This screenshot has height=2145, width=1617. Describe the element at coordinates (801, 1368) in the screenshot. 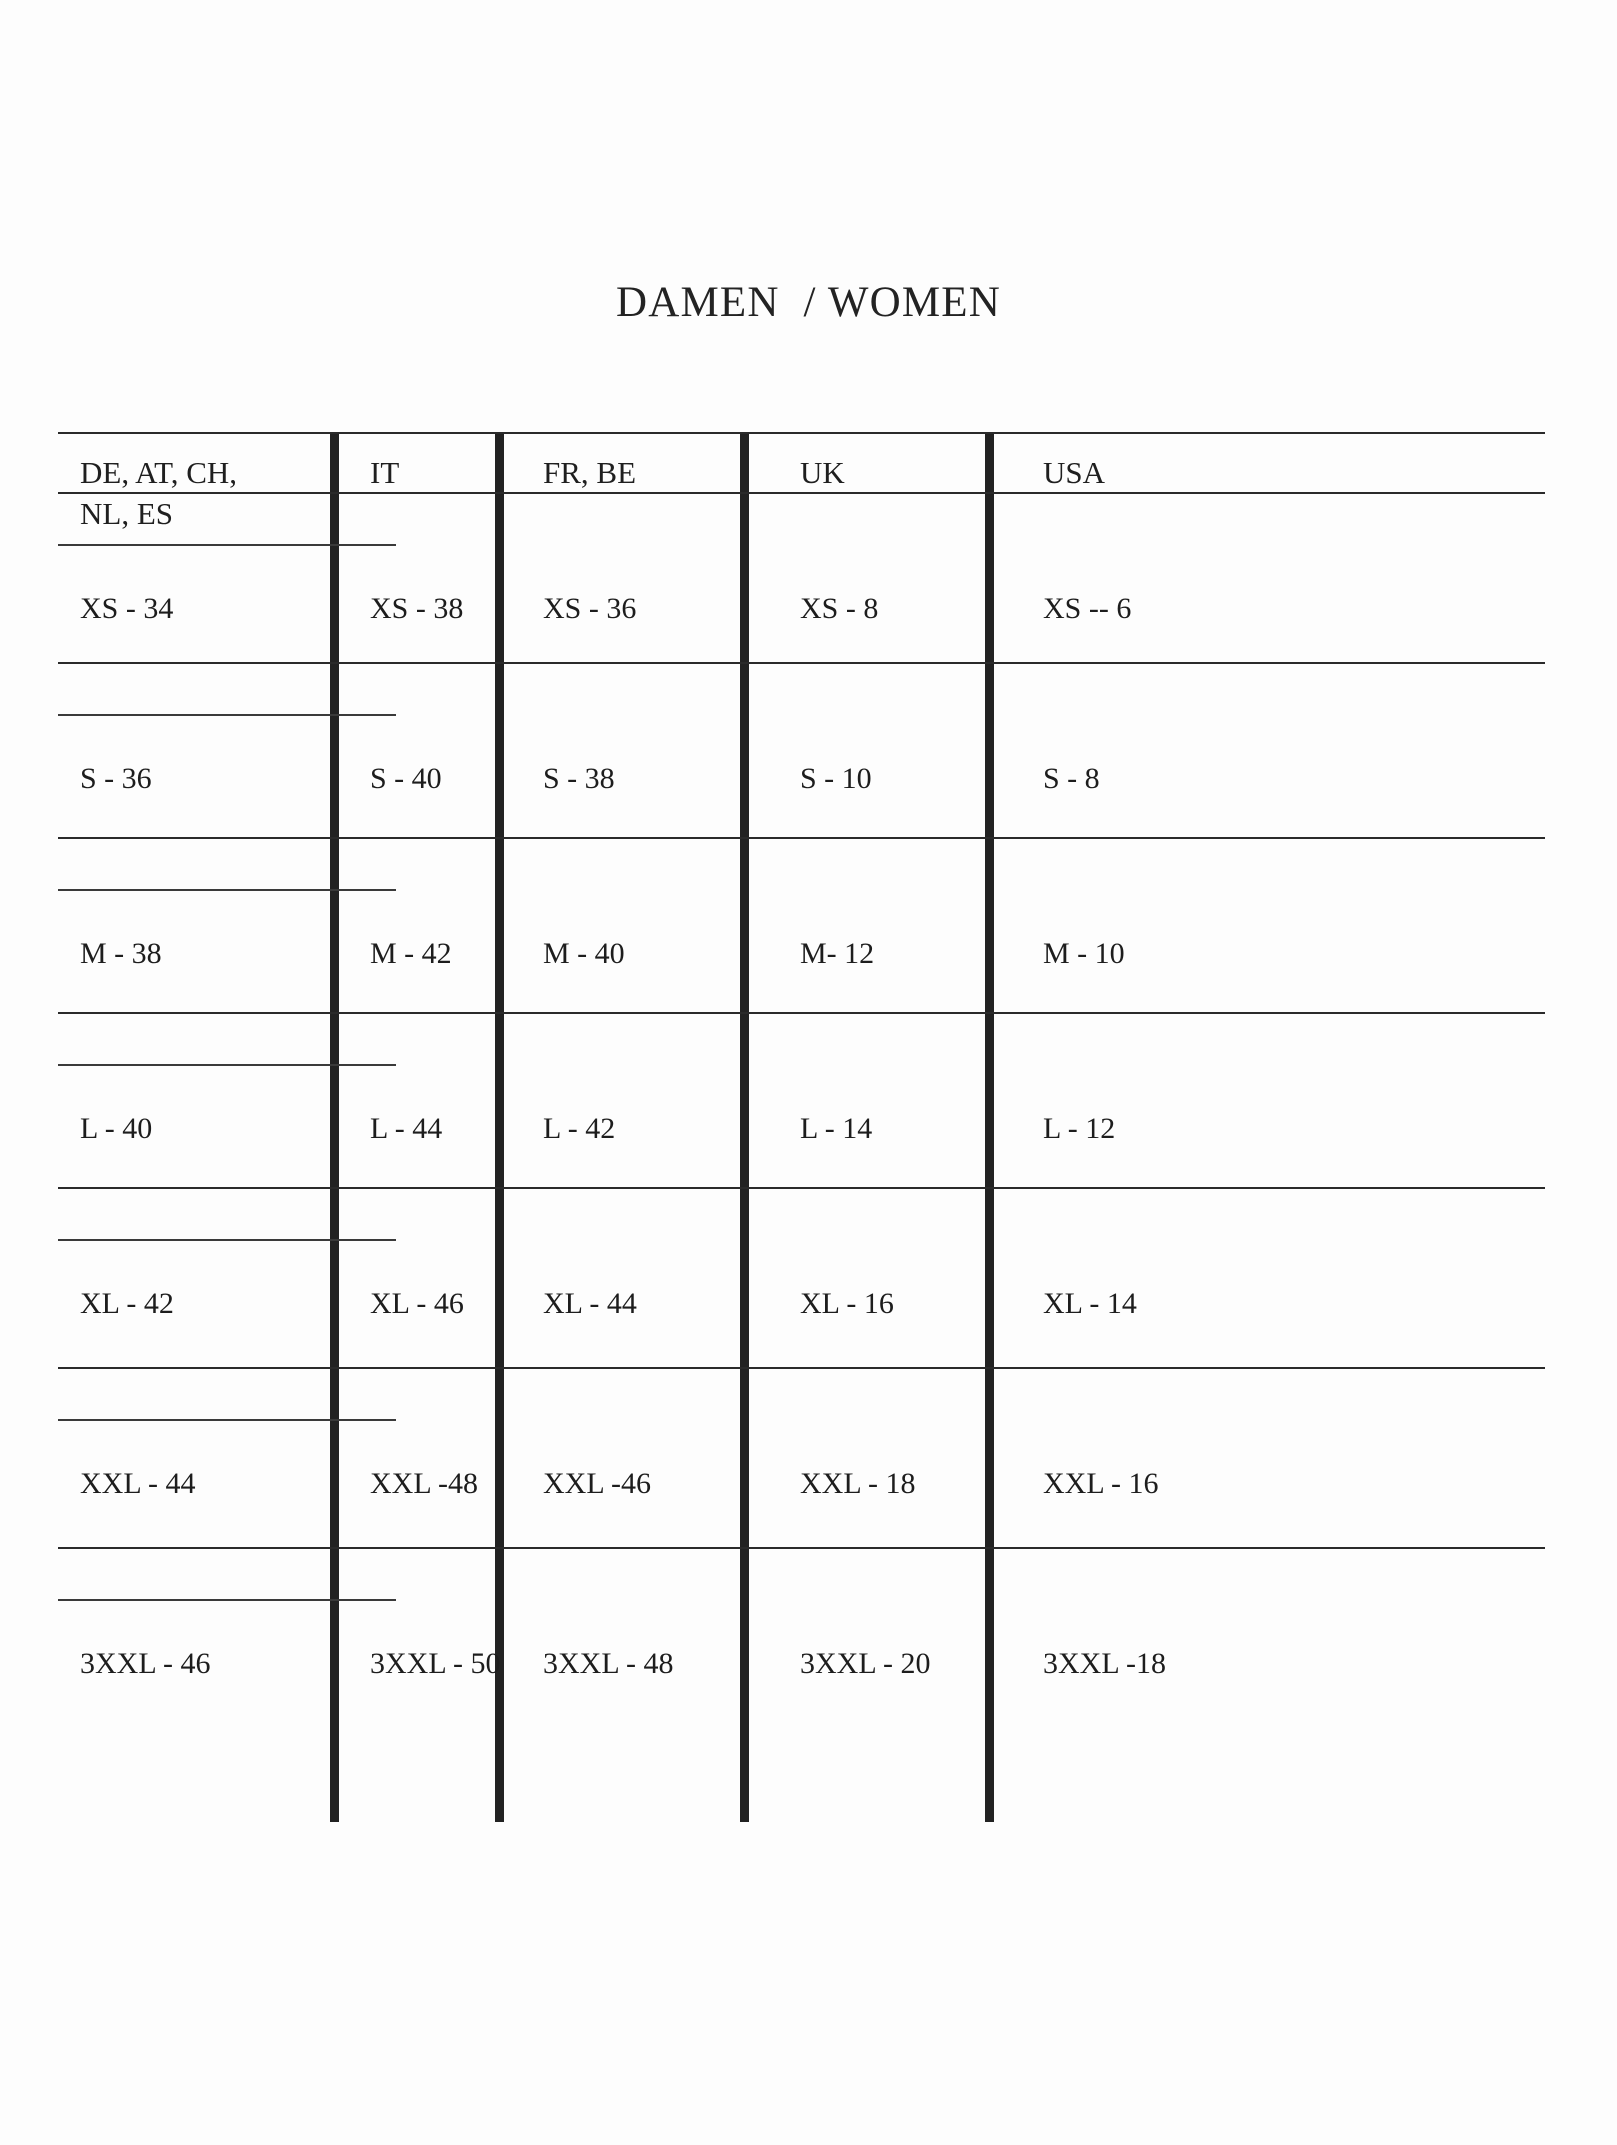

I see `row-rule-xxl` at that location.